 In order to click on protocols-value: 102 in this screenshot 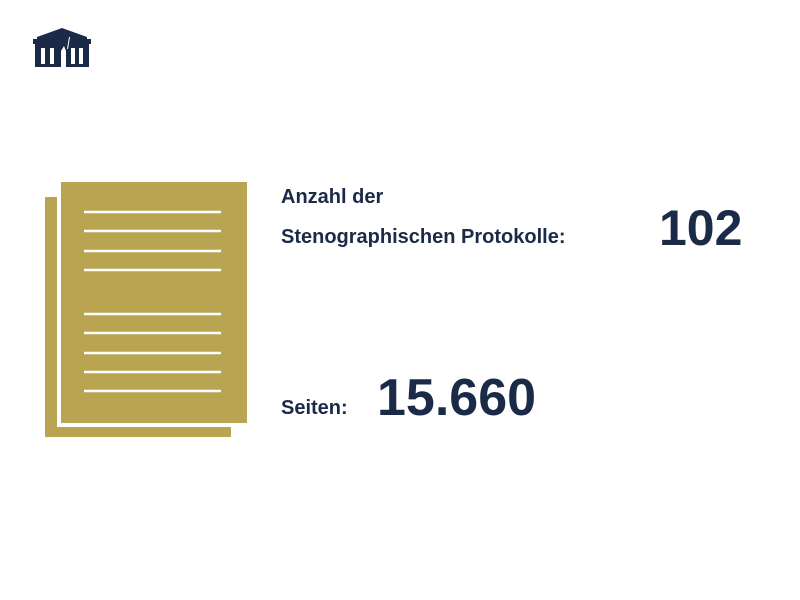, I will do `click(701, 228)`.